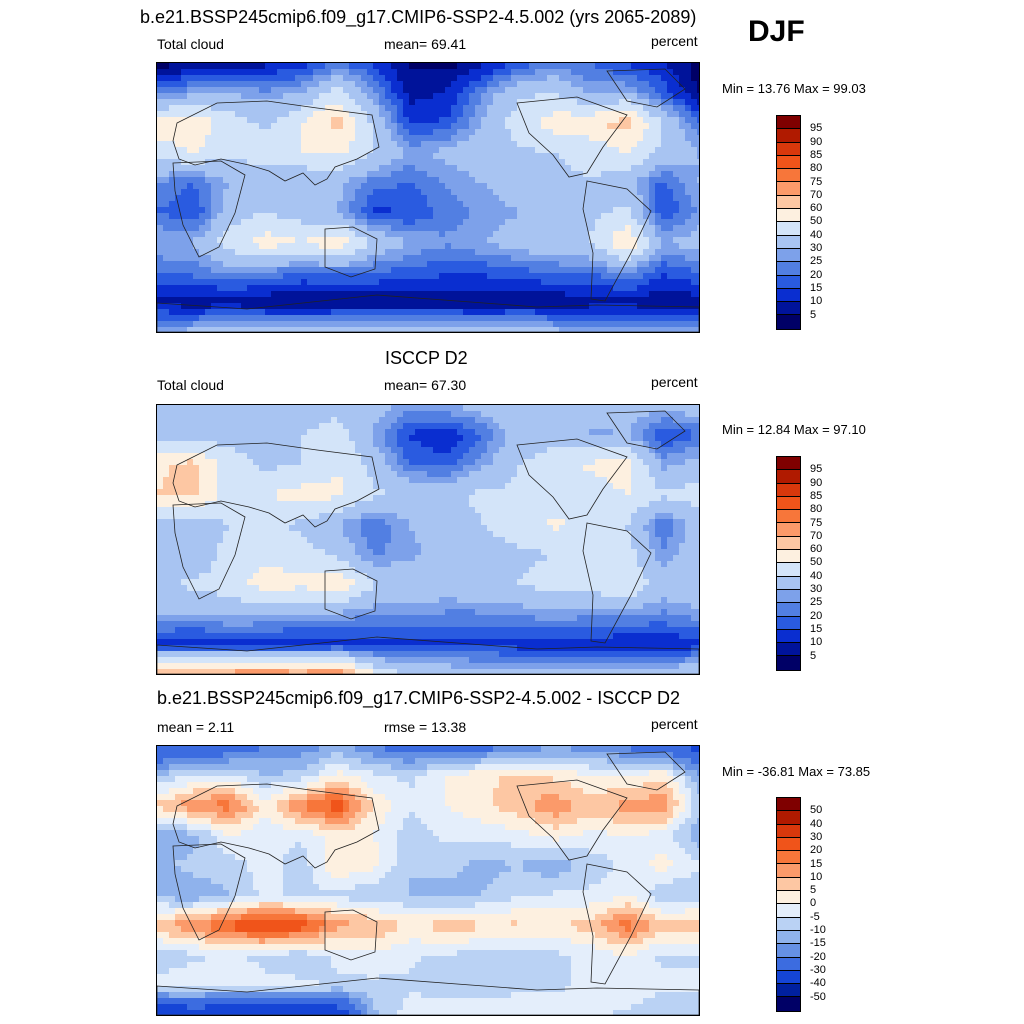  Describe the element at coordinates (788, 123) in the screenshot. I see `colorbar-swatch` at that location.